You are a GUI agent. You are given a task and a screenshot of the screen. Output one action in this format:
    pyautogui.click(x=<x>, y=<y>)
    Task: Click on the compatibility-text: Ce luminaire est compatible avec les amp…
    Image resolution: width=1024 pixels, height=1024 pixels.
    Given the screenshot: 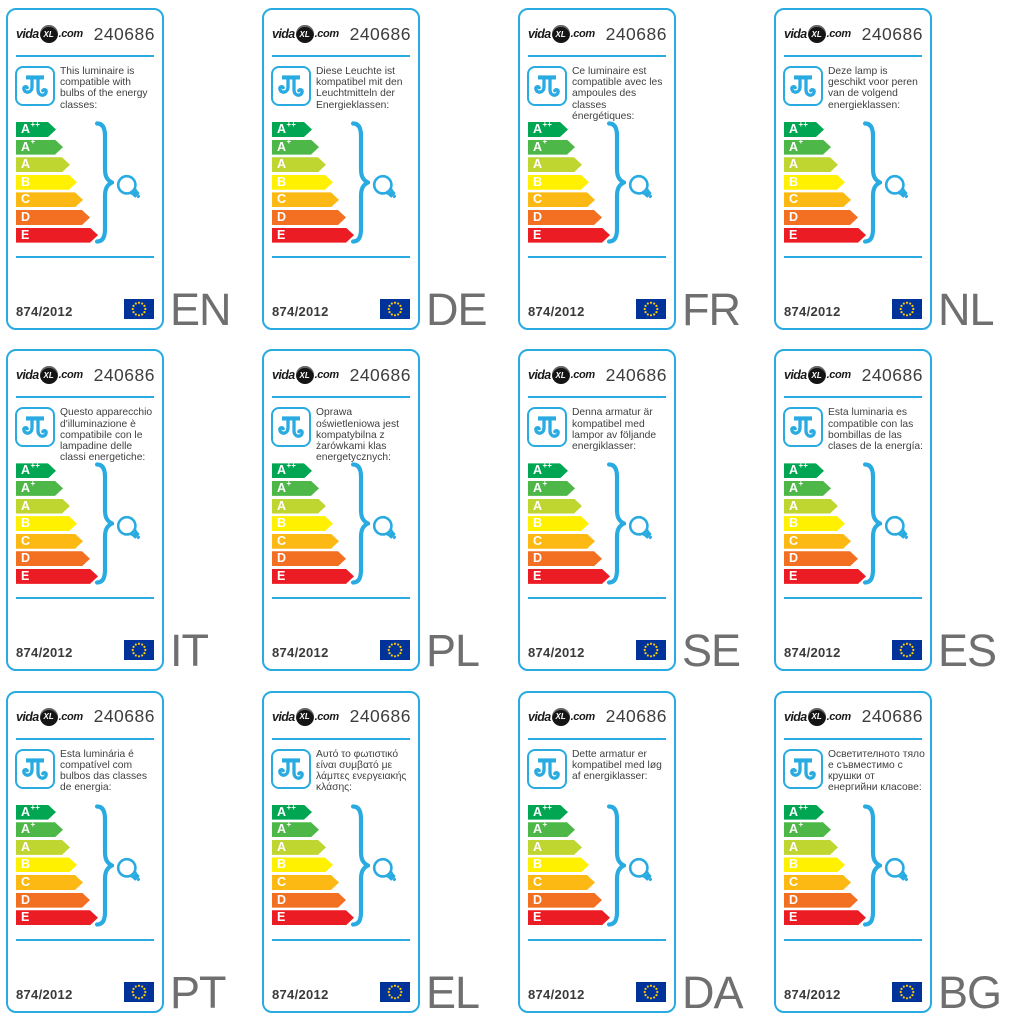 What is the action you would take?
    pyautogui.click(x=617, y=94)
    